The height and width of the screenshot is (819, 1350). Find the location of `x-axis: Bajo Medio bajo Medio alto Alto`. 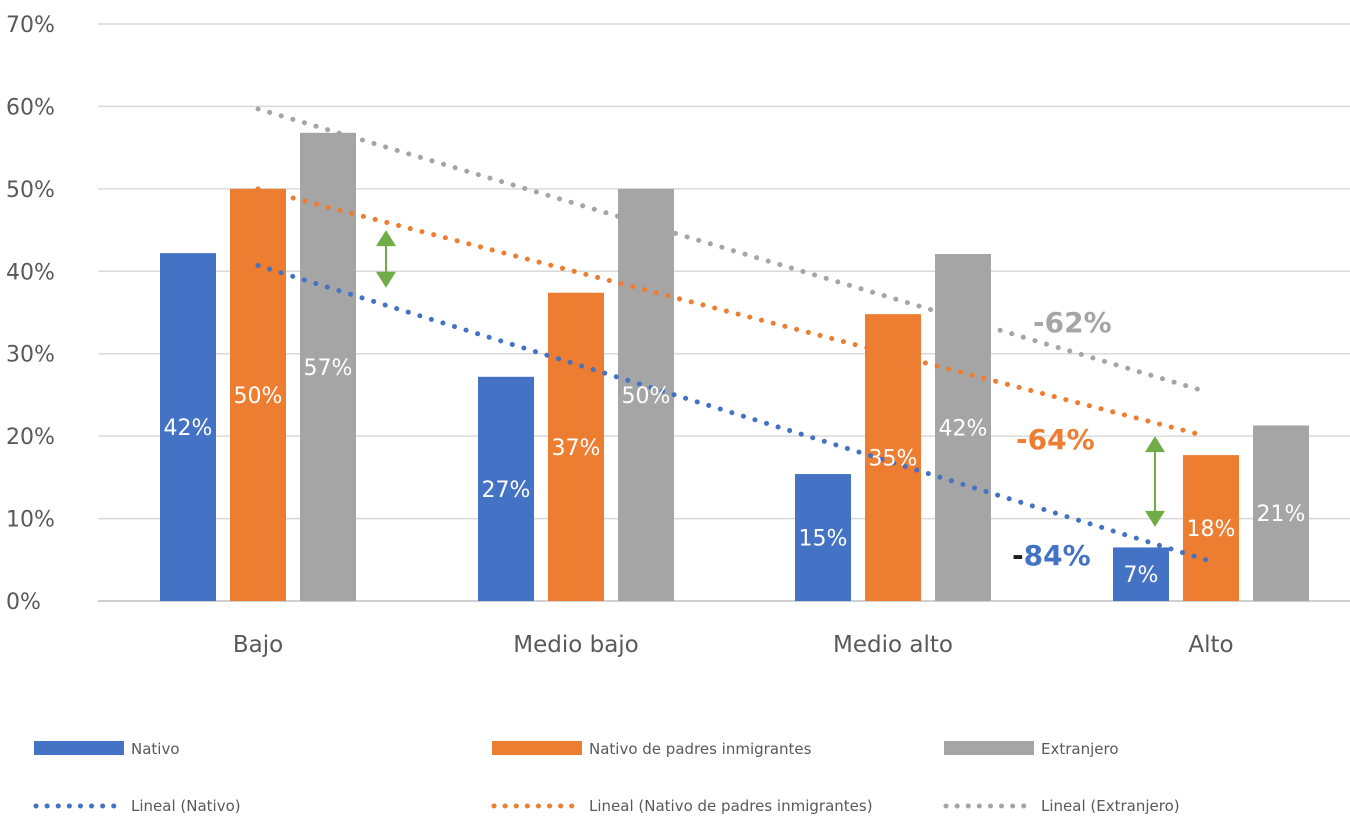

x-axis: Bajo Medio bajo Medio alto Alto is located at coordinates (733, 645).